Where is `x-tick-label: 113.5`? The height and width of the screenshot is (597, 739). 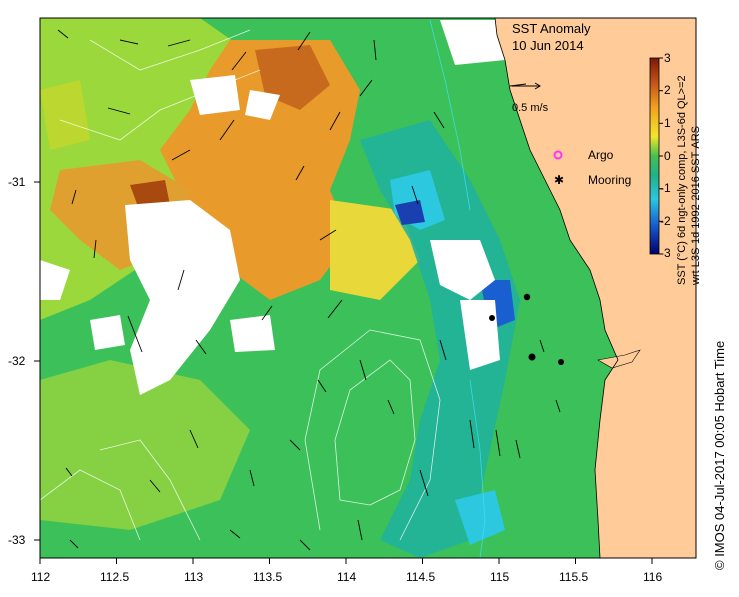 x-tick-label: 113.5 is located at coordinates (268, 577).